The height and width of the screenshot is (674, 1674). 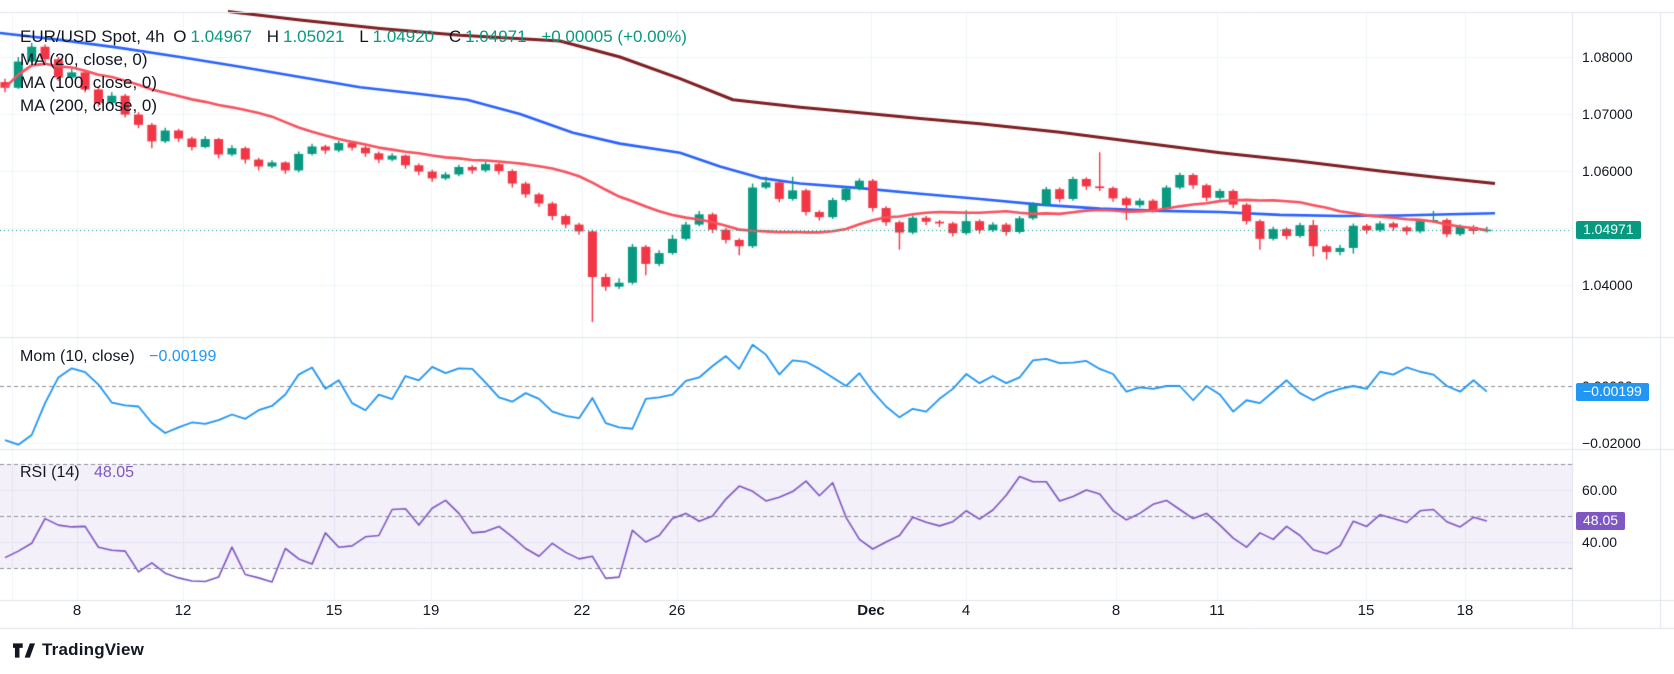 I want to click on rsi-axis-label: 40.00, so click(x=1600, y=542).